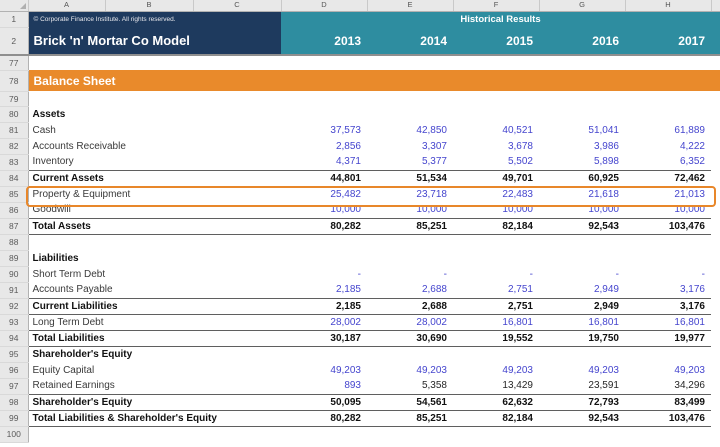 Image resolution: width=720 pixels, height=447 pixels. What do you see at coordinates (324, 41) in the screenshot?
I see `year-header-2013: 2013` at bounding box center [324, 41].